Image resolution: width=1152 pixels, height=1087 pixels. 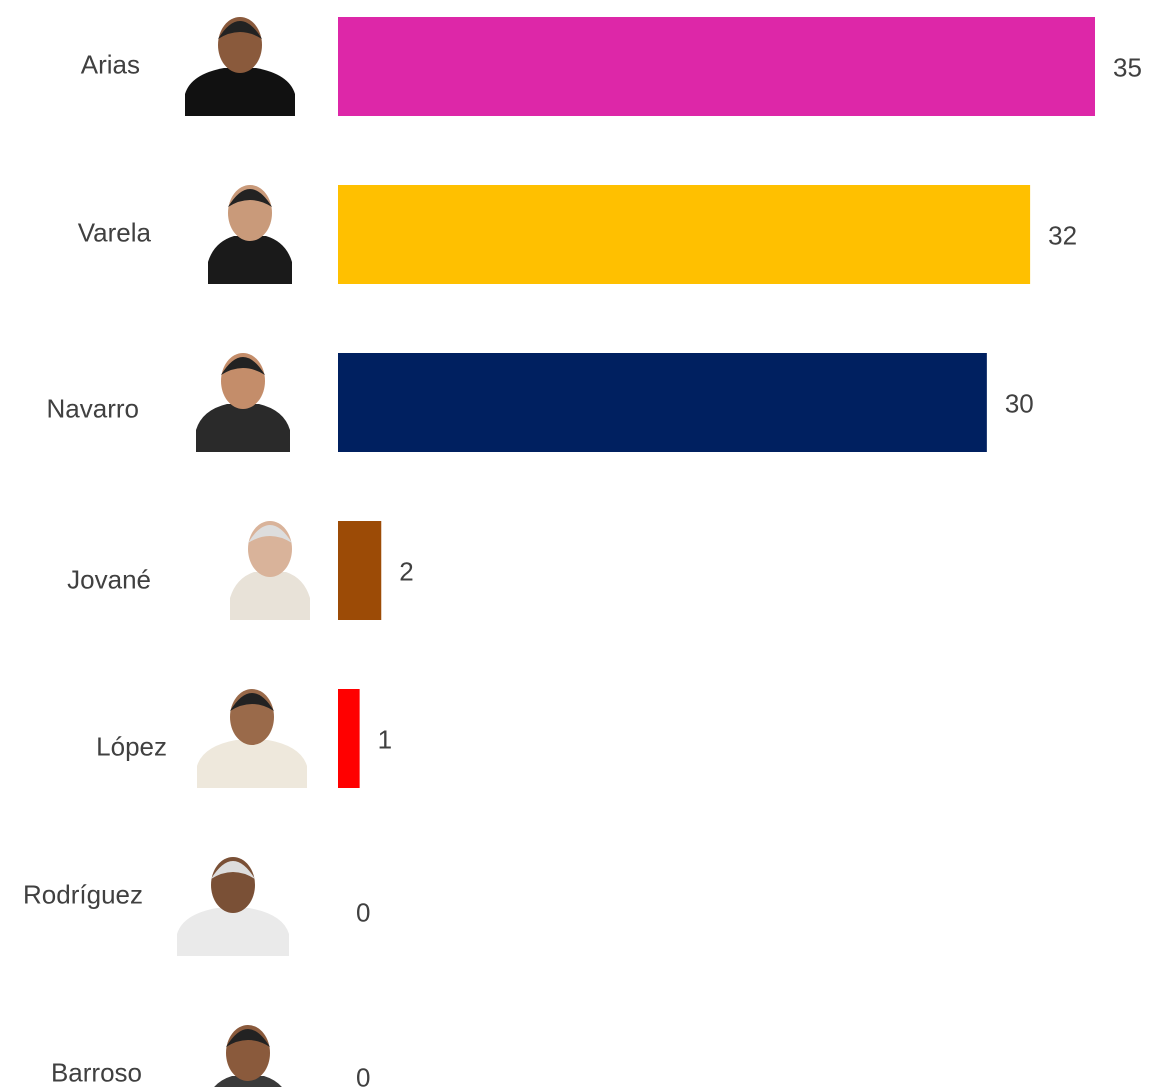 I want to click on value-label: 30, so click(x=1019, y=403).